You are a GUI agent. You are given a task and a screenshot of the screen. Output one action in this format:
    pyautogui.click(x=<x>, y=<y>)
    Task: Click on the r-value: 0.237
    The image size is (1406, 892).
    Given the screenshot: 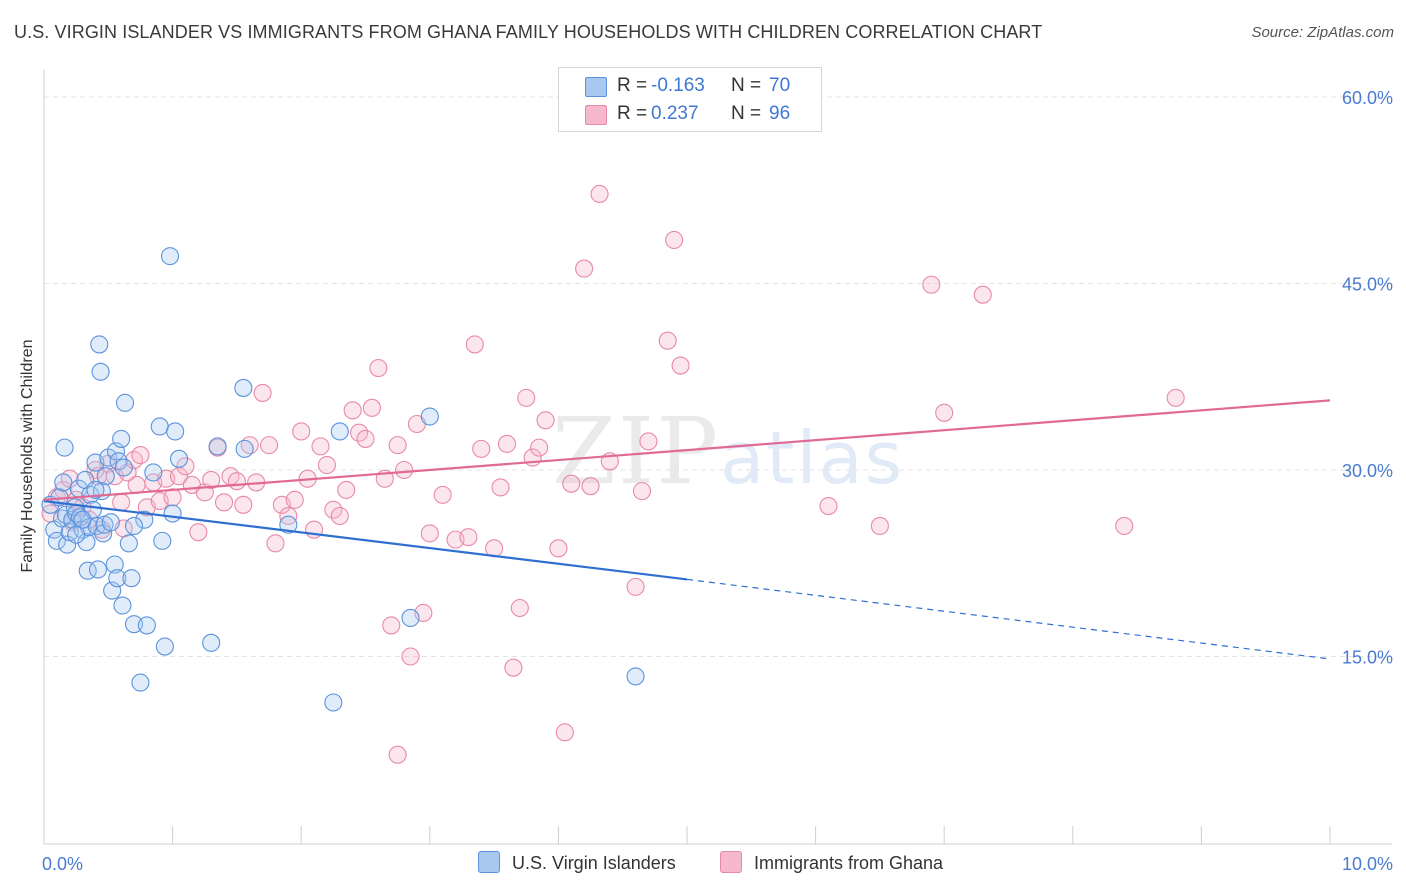 What is the action you would take?
    pyautogui.click(x=675, y=113)
    